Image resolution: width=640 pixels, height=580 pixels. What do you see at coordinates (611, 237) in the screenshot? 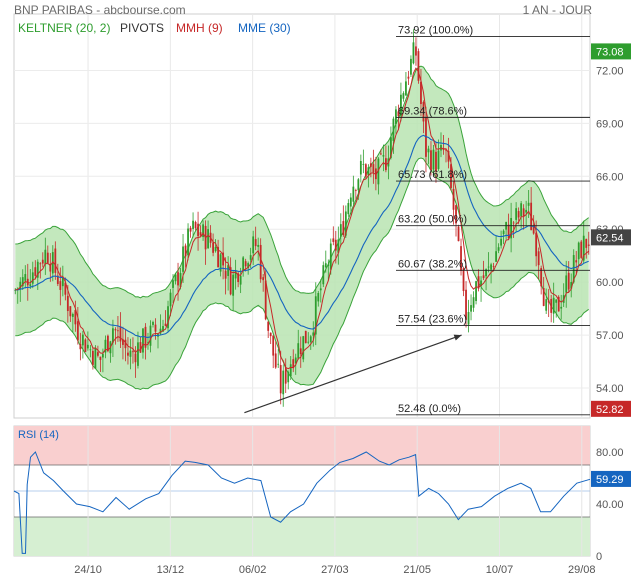
I see `price-badge-last` at bounding box center [611, 237].